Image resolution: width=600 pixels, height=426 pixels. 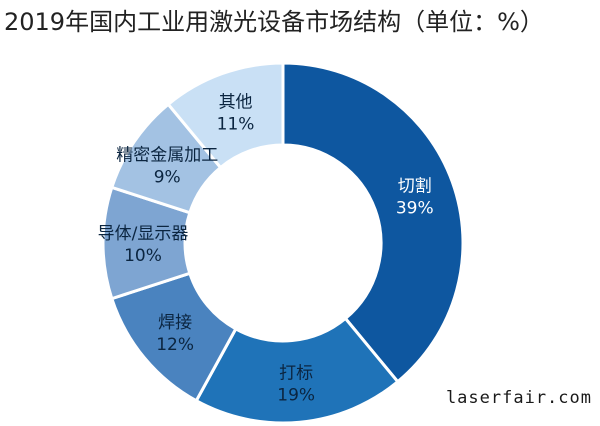 What do you see at coordinates (167, 177) in the screenshot?
I see `slice-value-4: 9%` at bounding box center [167, 177].